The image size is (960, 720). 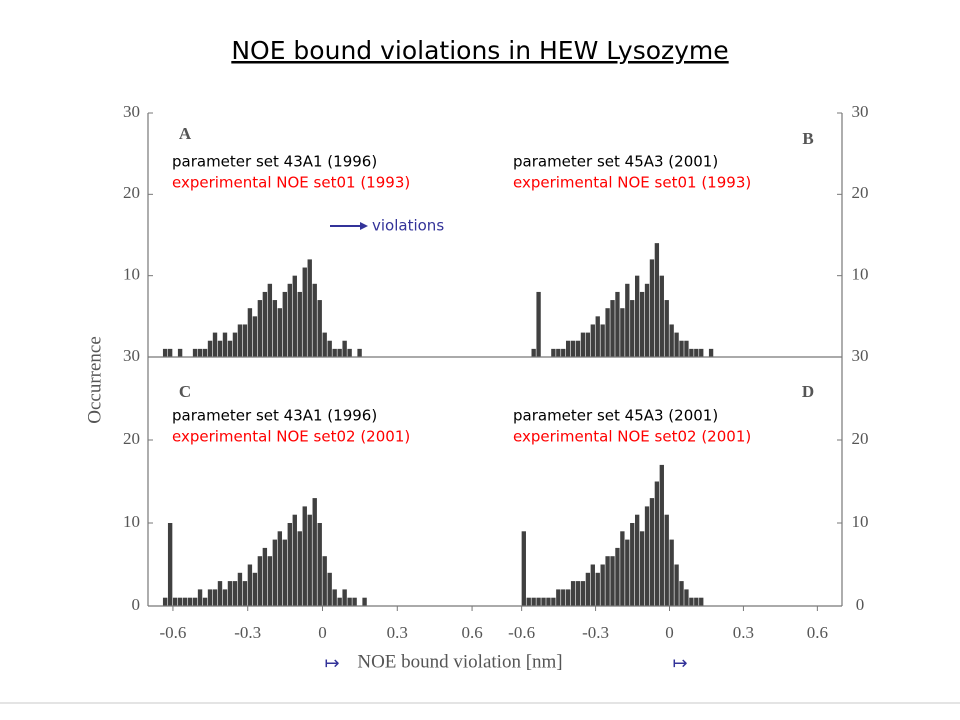 I want to click on panel-label: D, so click(x=808, y=391).